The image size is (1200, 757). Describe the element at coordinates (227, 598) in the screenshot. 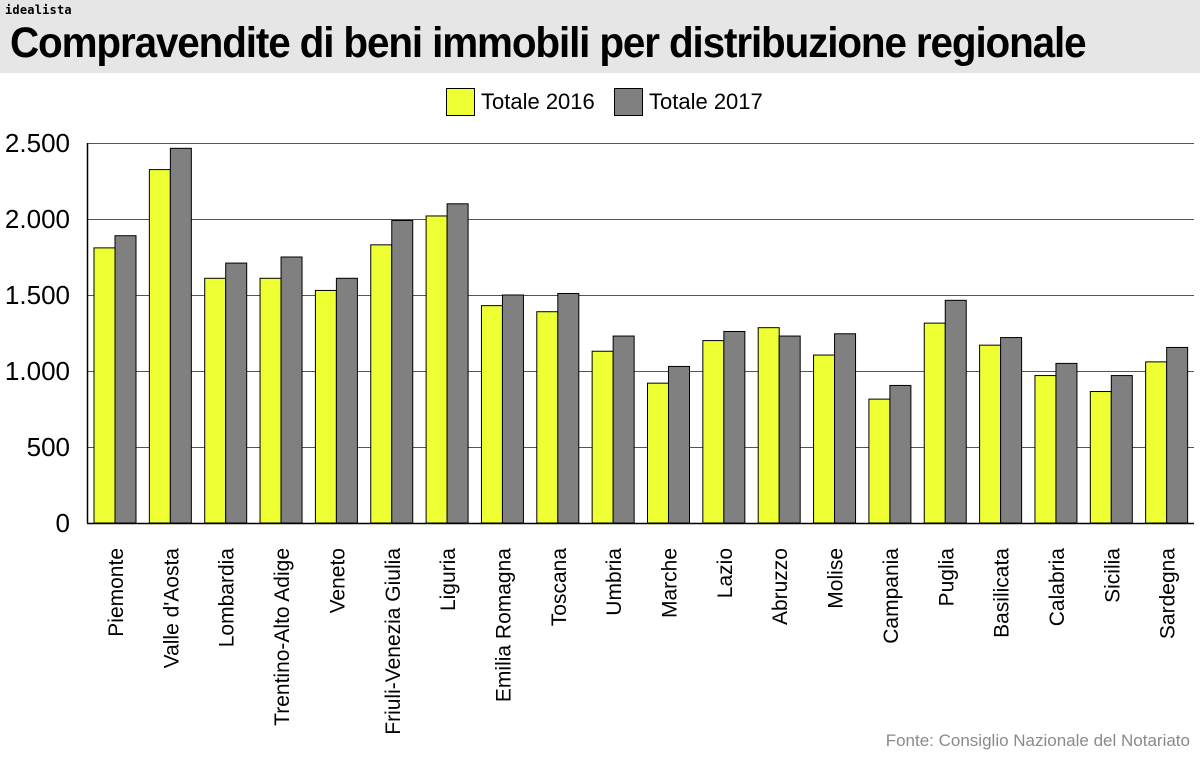

I see `x-tick-label: Lombardia` at that location.